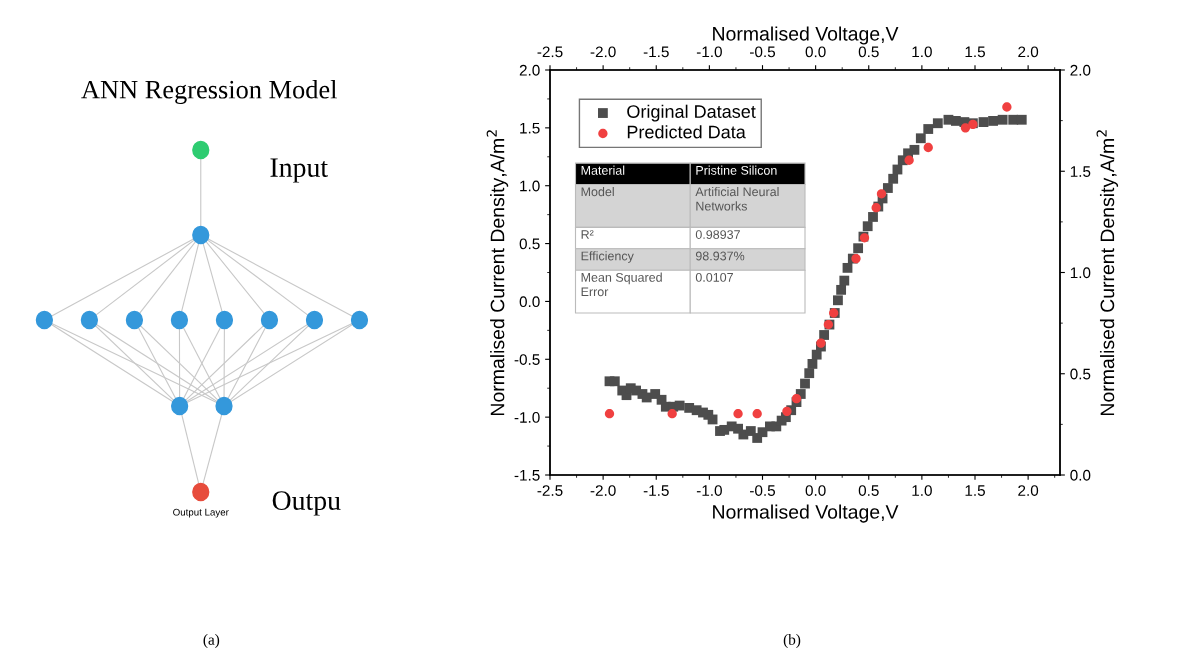 The height and width of the screenshot is (656, 1181). I want to click on x2-tick-label: -0.5, so click(763, 52).